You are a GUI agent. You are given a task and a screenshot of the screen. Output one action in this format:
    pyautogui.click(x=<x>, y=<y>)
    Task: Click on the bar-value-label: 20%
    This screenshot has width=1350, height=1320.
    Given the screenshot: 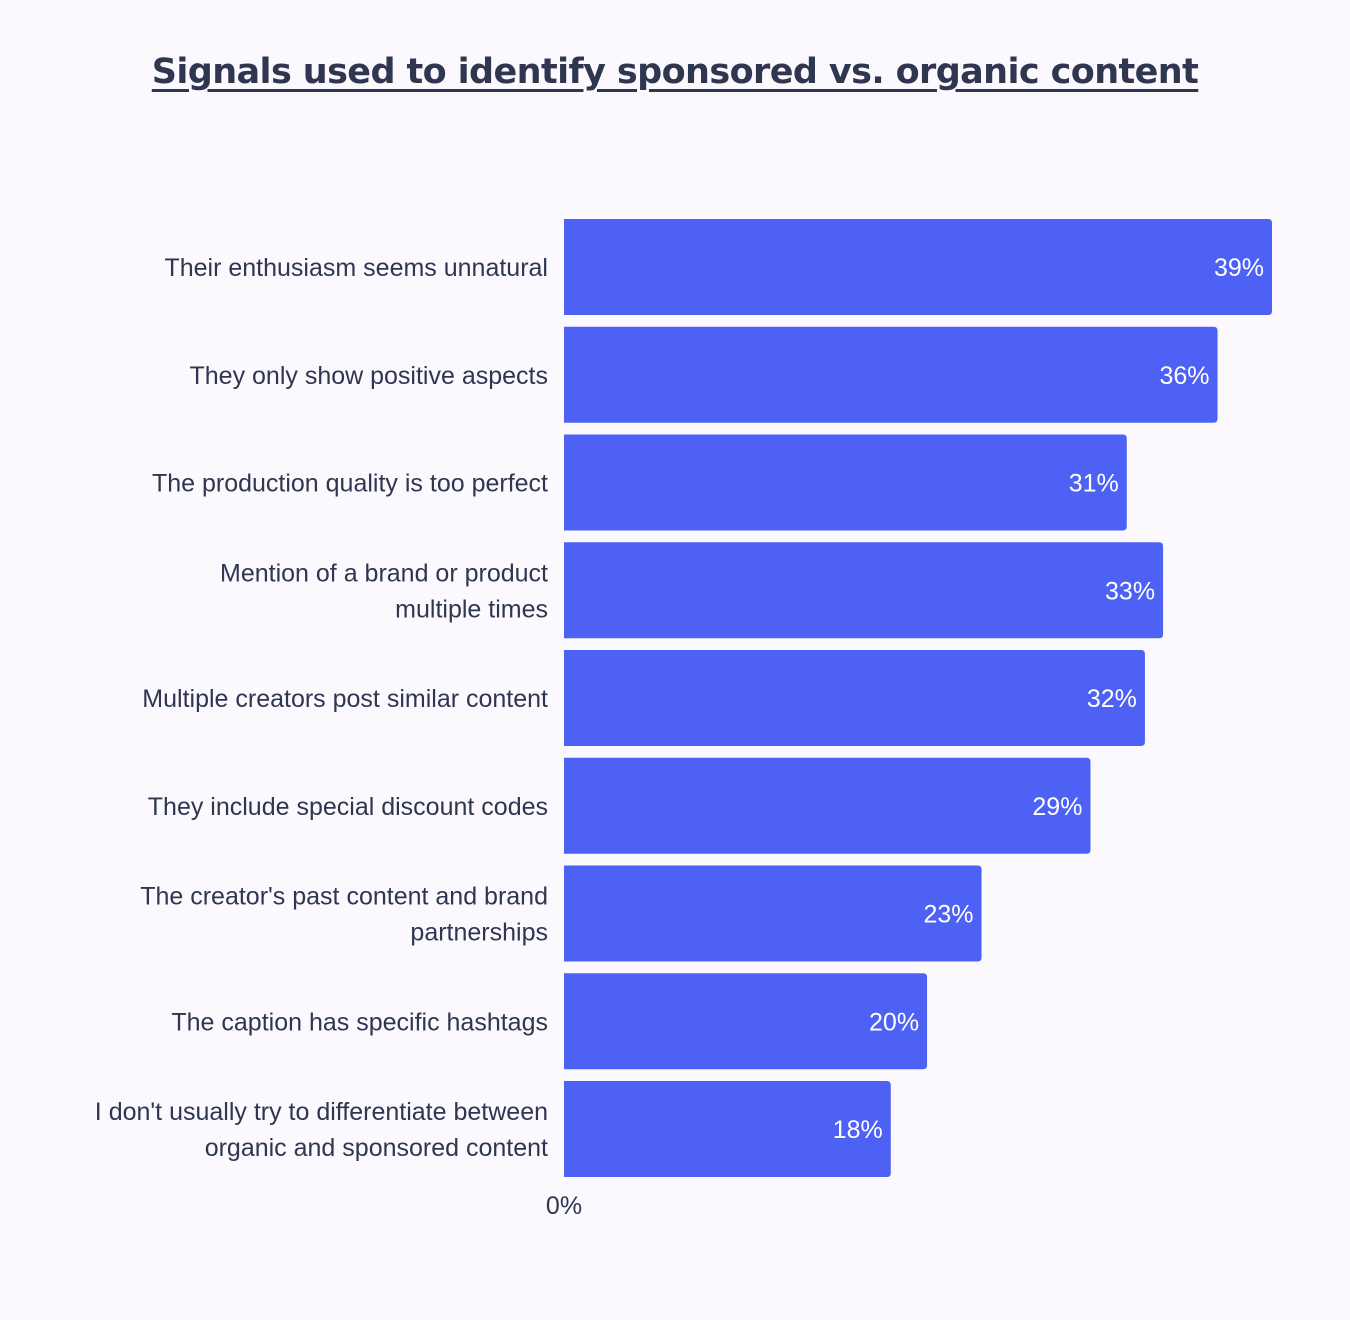 What is the action you would take?
    pyautogui.click(x=894, y=1022)
    